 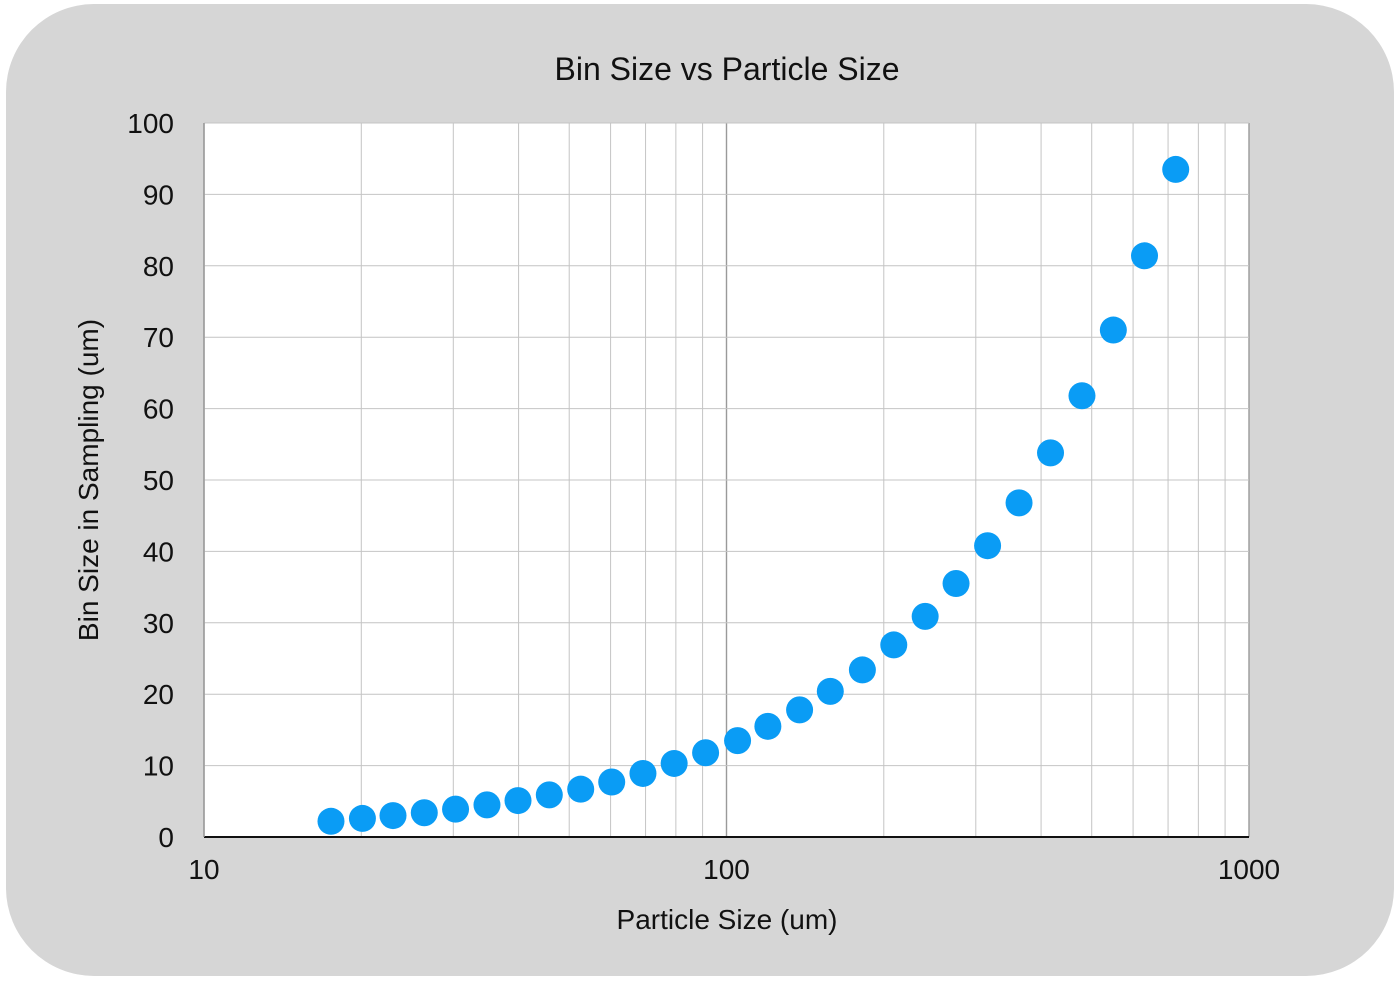 I want to click on x-tick-labels: 10 100 1000, so click(x=734, y=869).